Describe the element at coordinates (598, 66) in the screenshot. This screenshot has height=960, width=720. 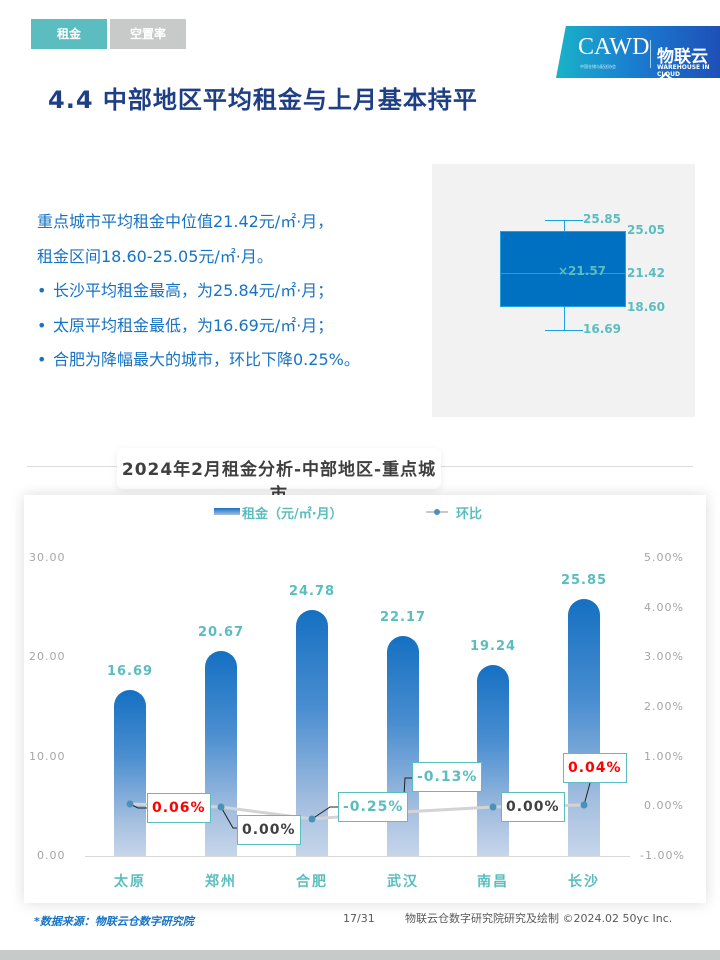
I see `cawd-logo-subtitle: 中国仓储与配送协会` at that location.